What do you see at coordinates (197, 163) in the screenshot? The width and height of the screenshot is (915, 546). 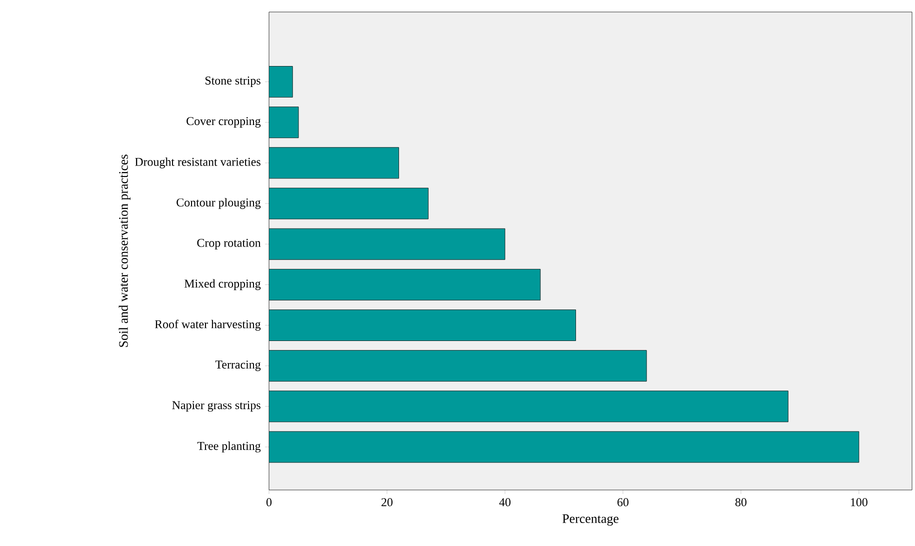 I see `y-tick-label: Drought resistant varieties` at bounding box center [197, 163].